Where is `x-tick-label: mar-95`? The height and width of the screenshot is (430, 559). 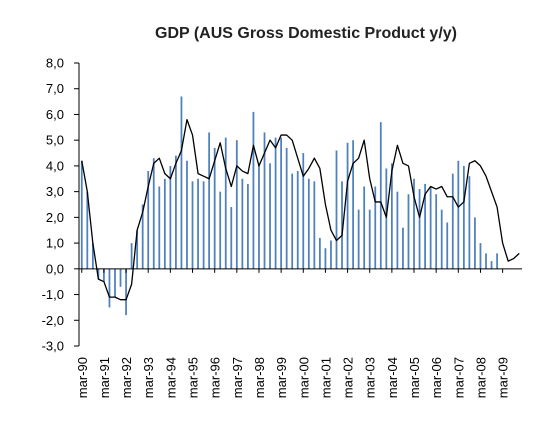 x-tick-label: mar-95 is located at coordinates (193, 377).